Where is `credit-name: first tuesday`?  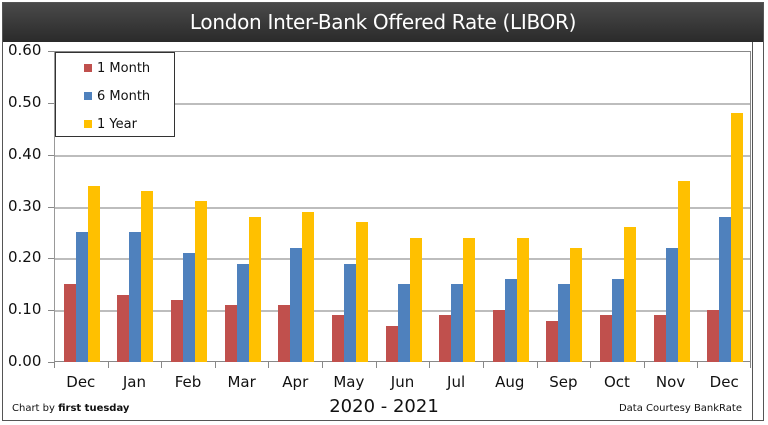
credit-name: first tuesday is located at coordinates (94, 408).